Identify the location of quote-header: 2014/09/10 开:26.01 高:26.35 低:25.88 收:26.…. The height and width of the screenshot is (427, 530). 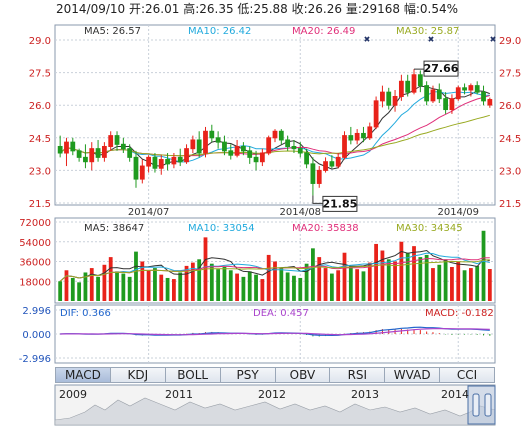
(257, 8).